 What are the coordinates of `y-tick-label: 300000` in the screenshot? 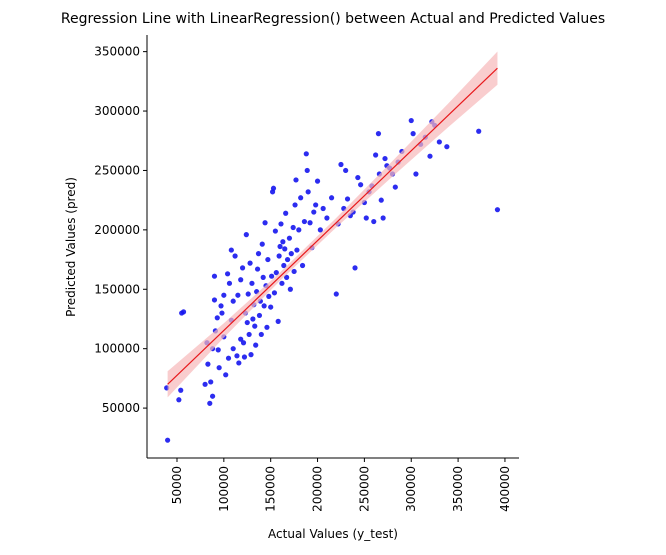 It's located at (117, 111).